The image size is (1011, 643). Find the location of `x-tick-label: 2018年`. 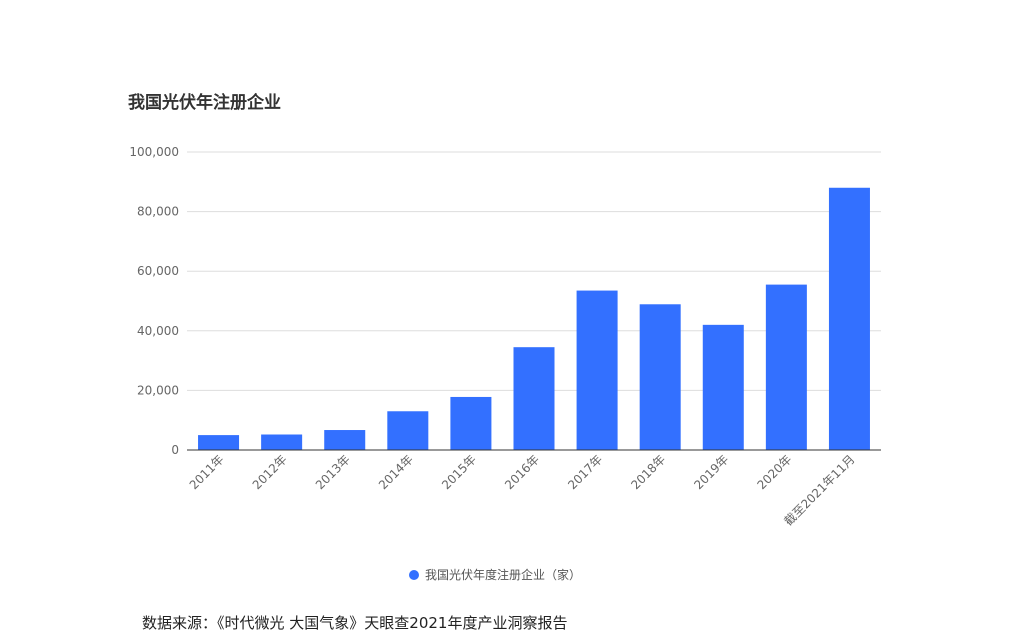

x-tick-label: 2018年 is located at coordinates (648, 472).